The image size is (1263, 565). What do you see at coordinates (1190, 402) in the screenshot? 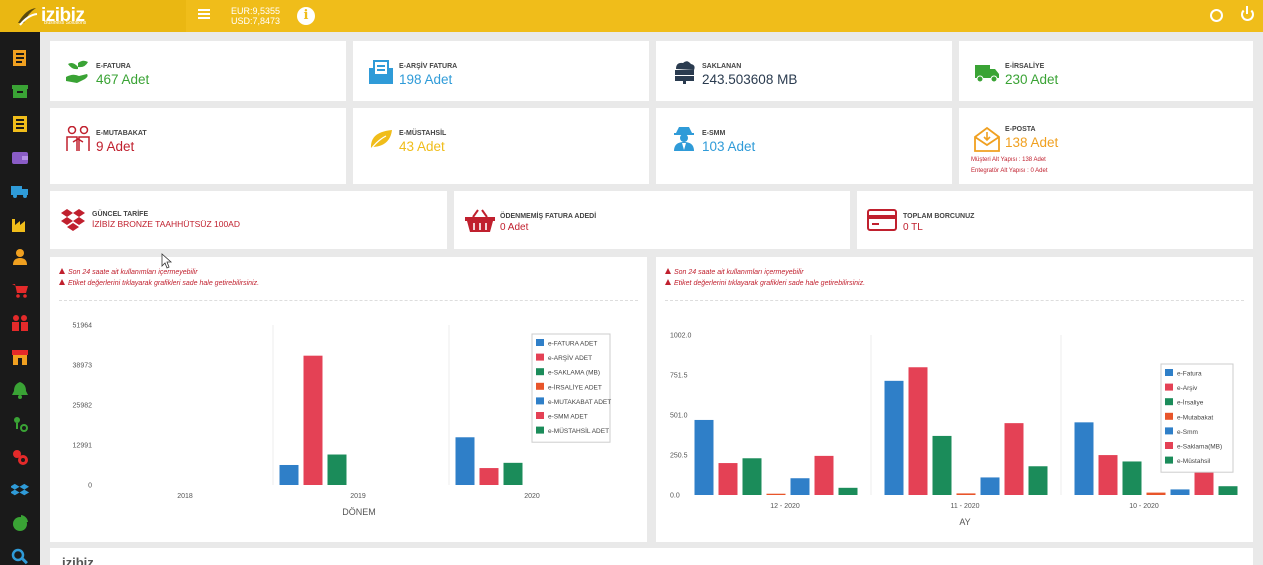
I see `legend-item: e-İrsaliye` at bounding box center [1190, 402].